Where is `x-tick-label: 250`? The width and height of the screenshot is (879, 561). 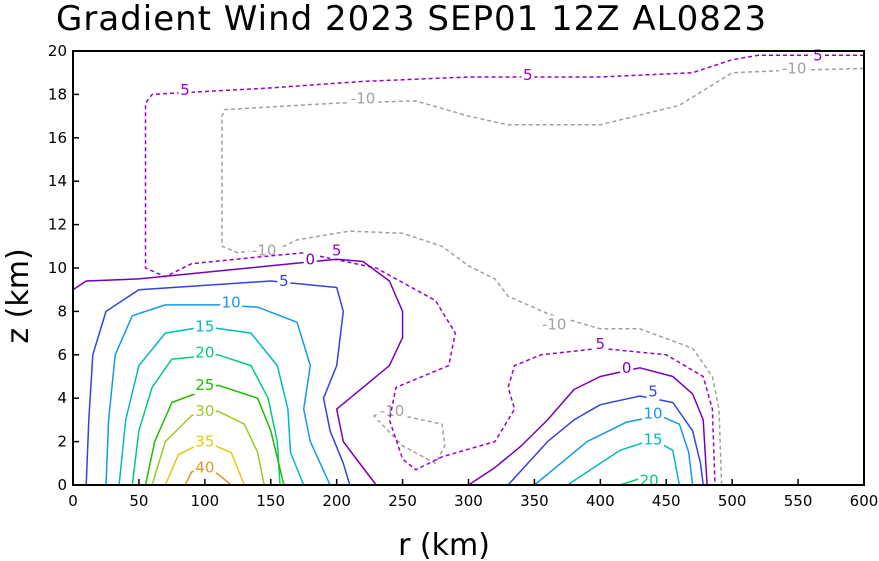 x-tick-label: 250 is located at coordinates (402, 501).